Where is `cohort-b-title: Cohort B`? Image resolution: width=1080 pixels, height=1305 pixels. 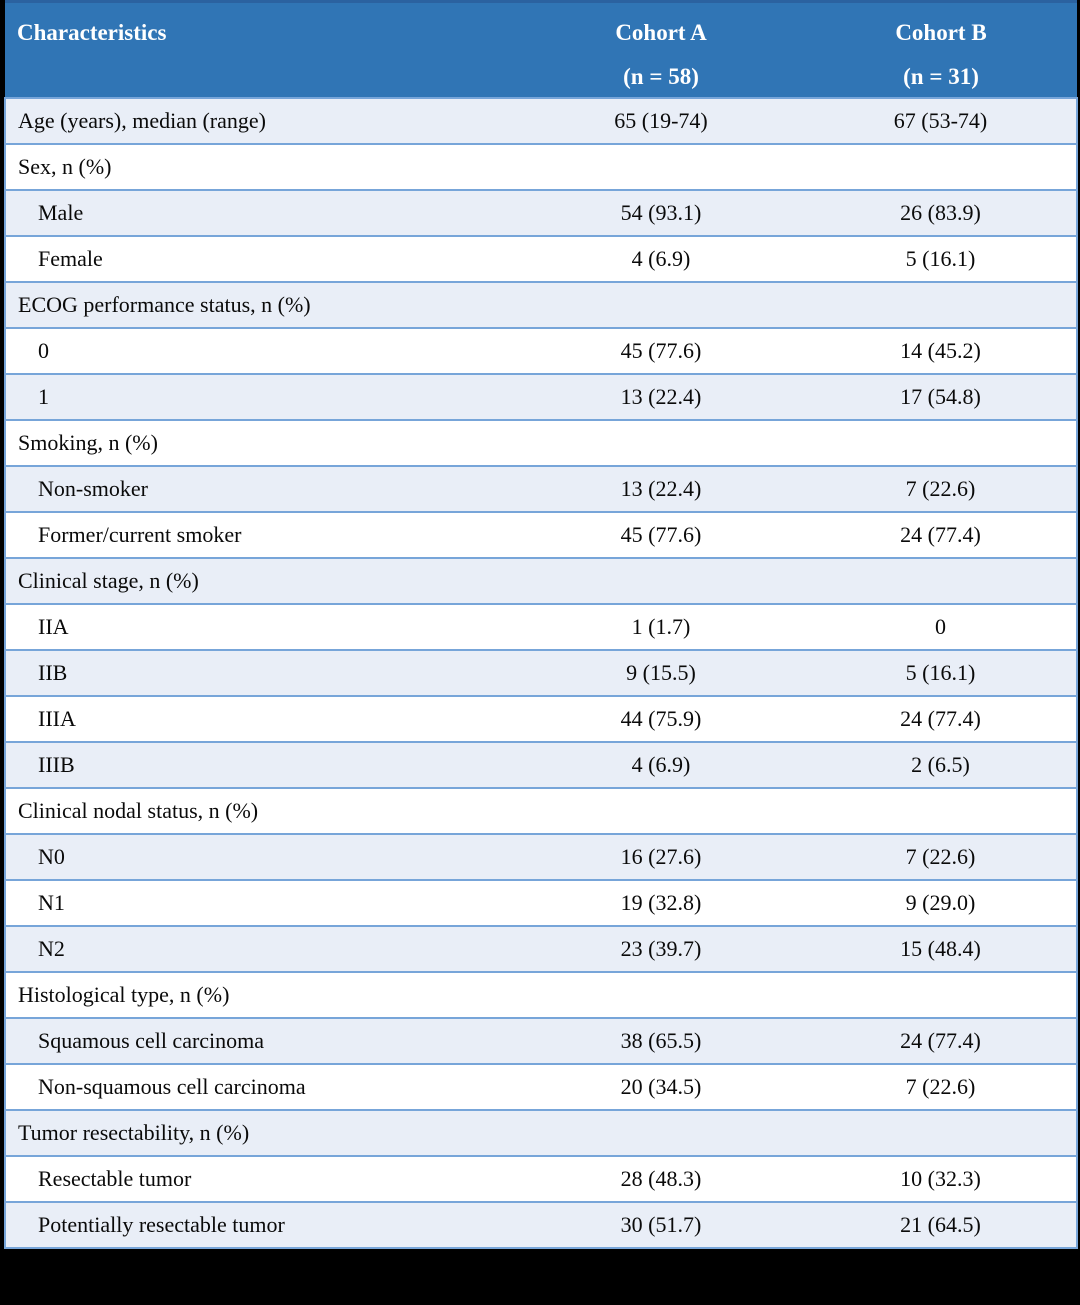
cohort-b-title: Cohort B is located at coordinates (941, 32).